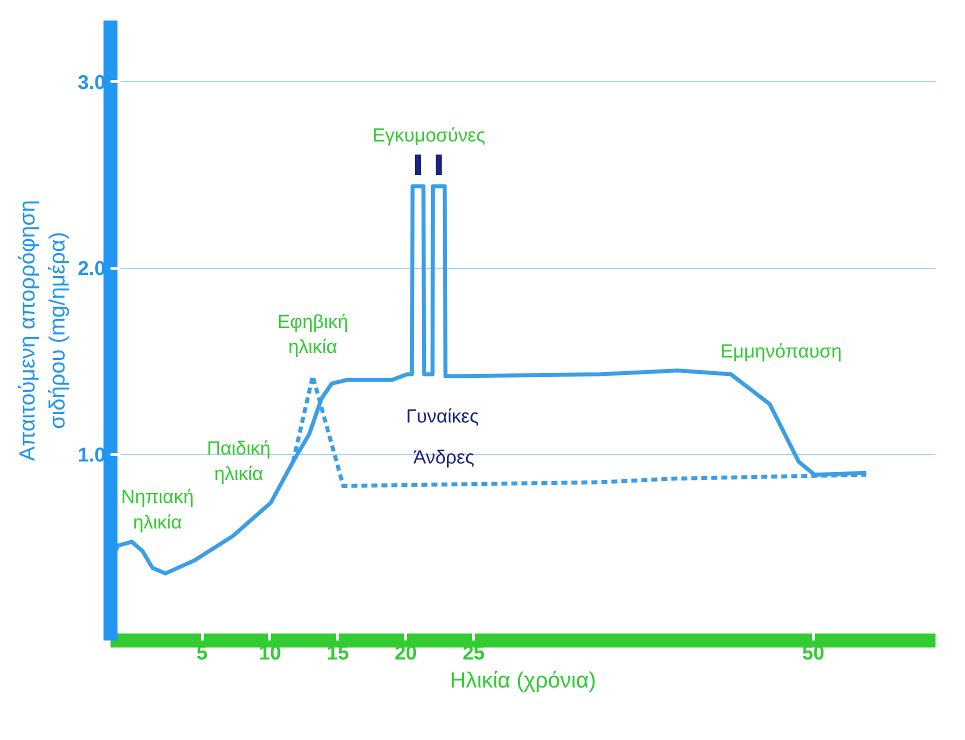  Describe the element at coordinates (429, 135) in the screenshot. I see `annotation: Εγκυμοσύνες` at that location.